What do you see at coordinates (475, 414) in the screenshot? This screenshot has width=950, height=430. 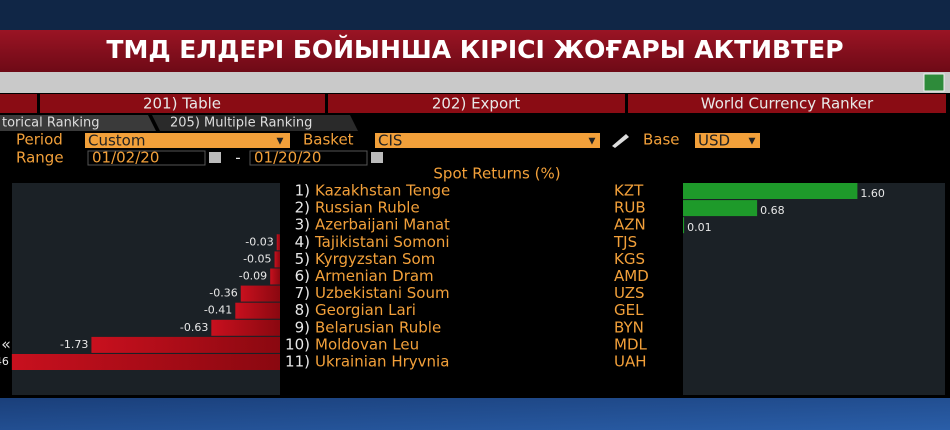 I see `bottom-frame` at bounding box center [475, 414].